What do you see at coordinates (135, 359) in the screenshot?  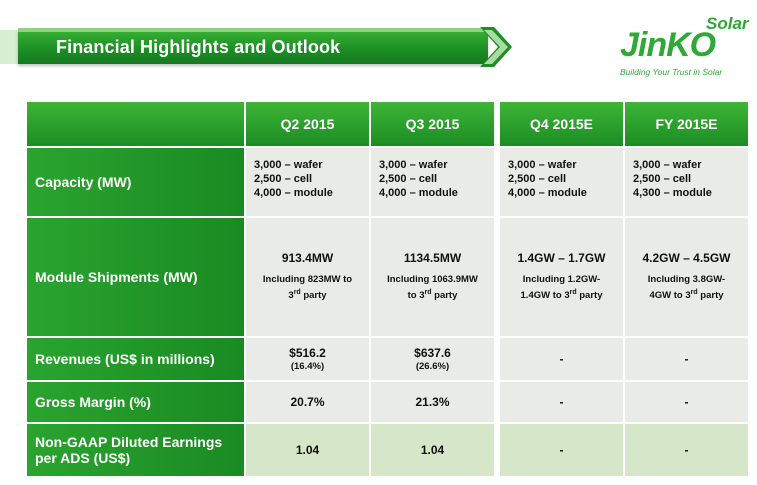 I see `row-label: Revenues (US$ in millions)` at bounding box center [135, 359].